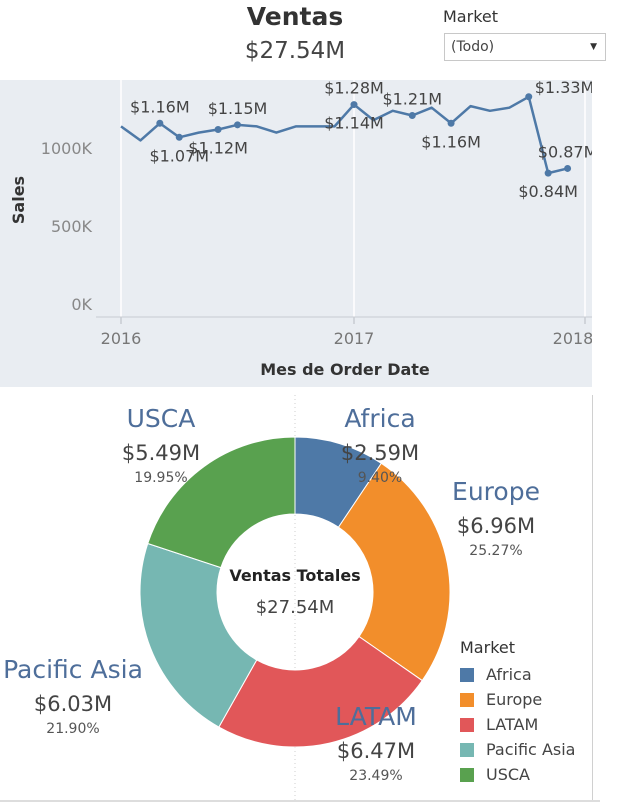 This screenshot has width=625, height=803. Describe the element at coordinates (73, 669) in the screenshot. I see `slice-name-pacific-asia: Pacific Asia` at that location.